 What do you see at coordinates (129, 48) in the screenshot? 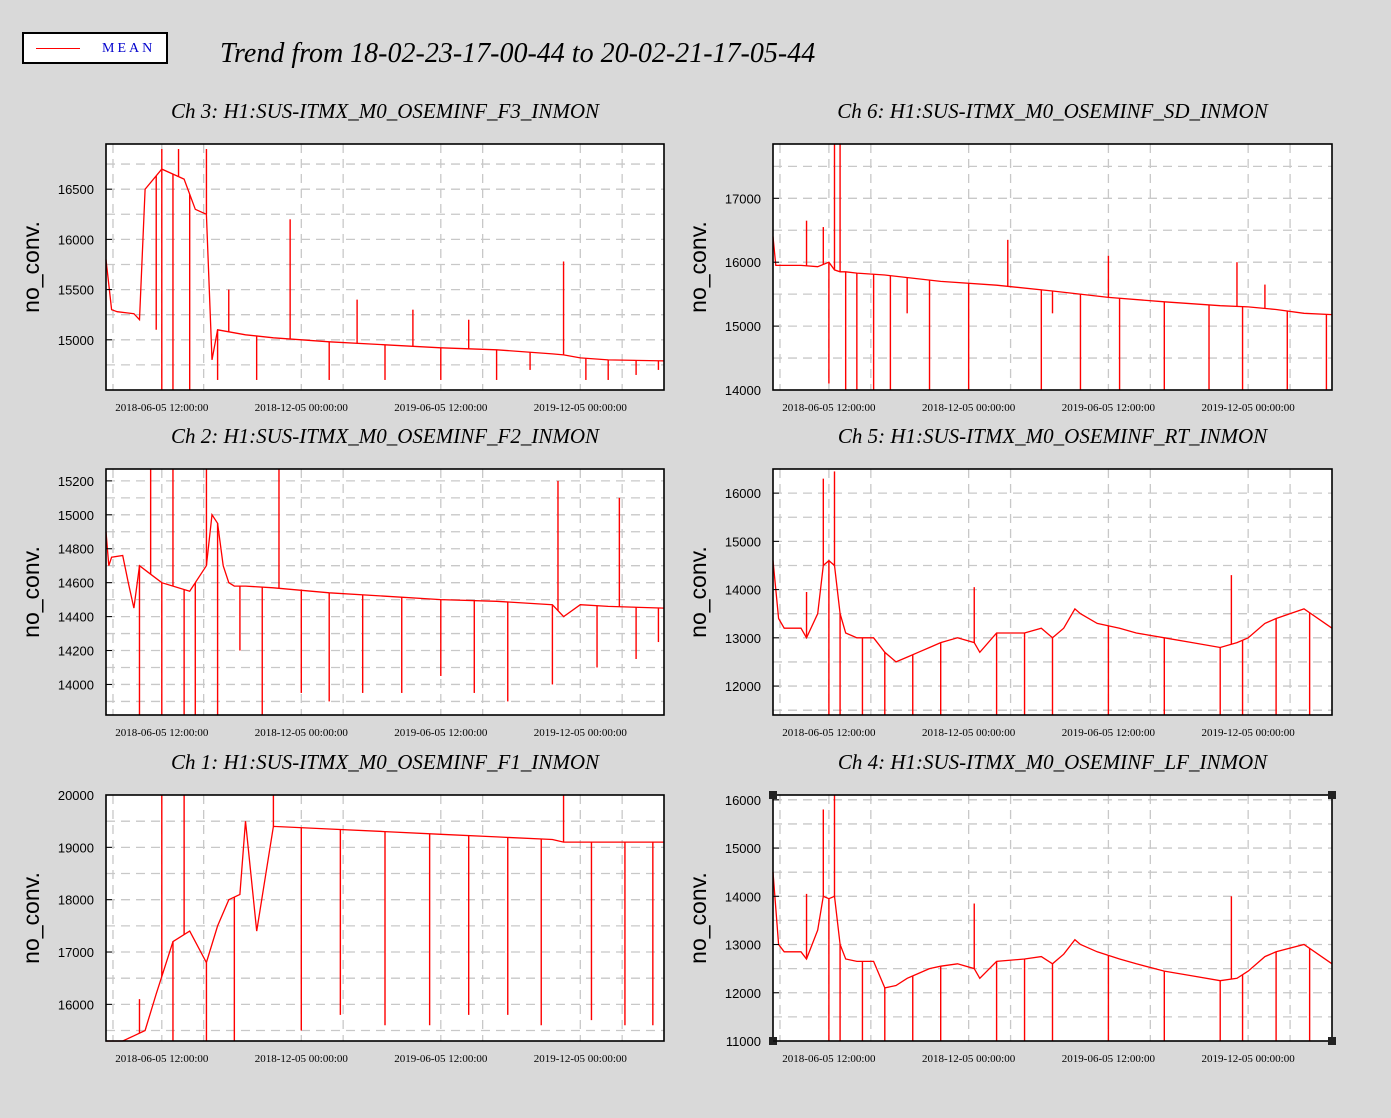
I see `legend-label: MEAN` at bounding box center [129, 48].